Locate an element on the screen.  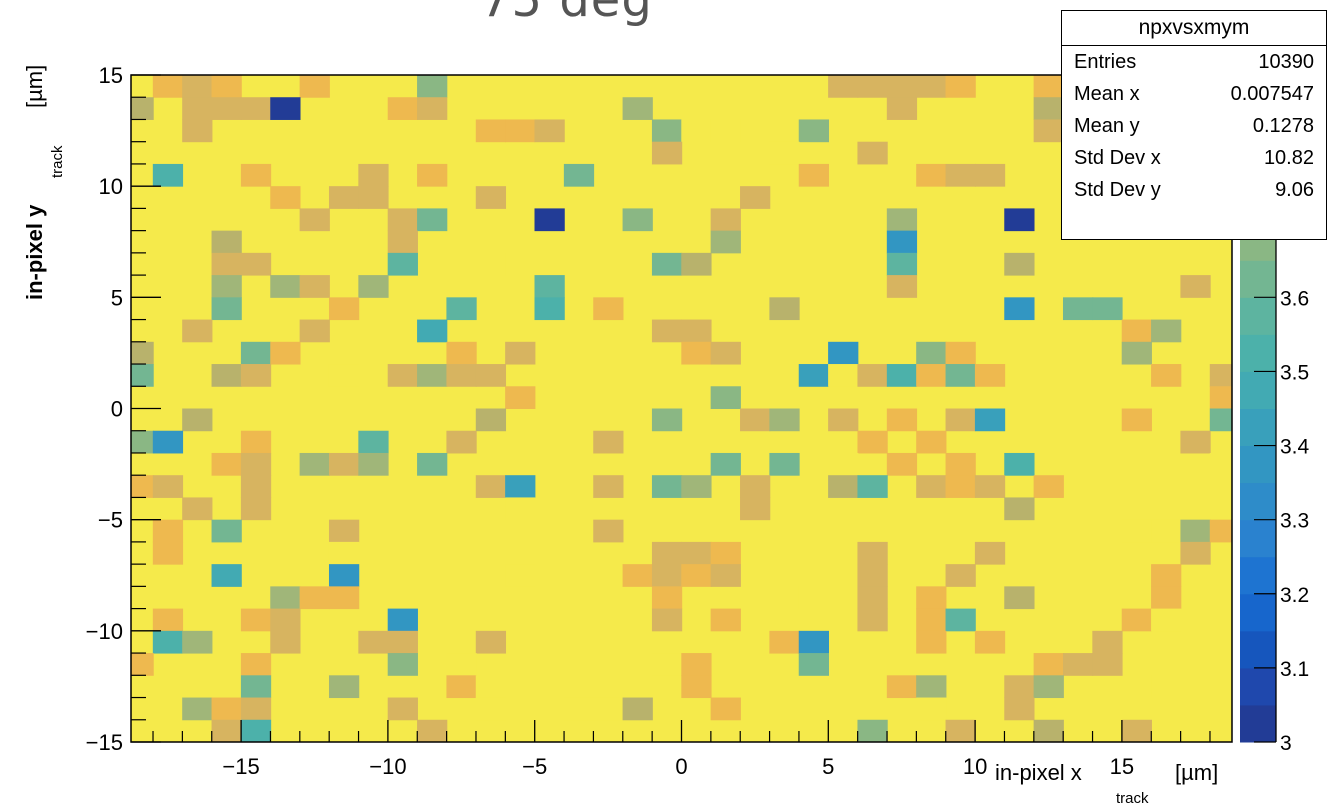
x-tick-label: 5 is located at coordinates (828, 766).